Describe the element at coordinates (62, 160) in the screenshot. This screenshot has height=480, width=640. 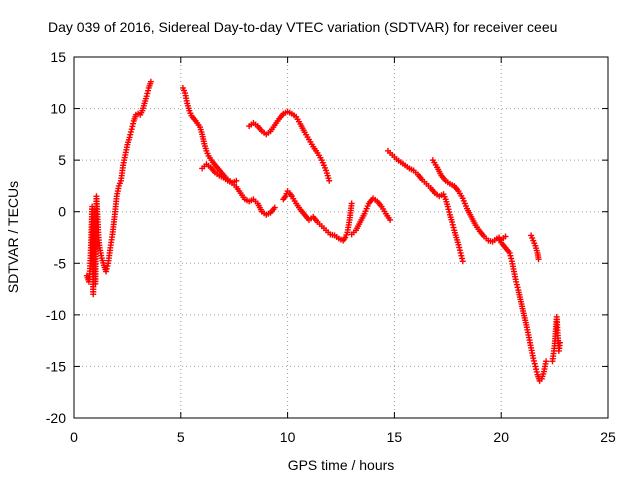
I see `y-tick-label: 5` at that location.